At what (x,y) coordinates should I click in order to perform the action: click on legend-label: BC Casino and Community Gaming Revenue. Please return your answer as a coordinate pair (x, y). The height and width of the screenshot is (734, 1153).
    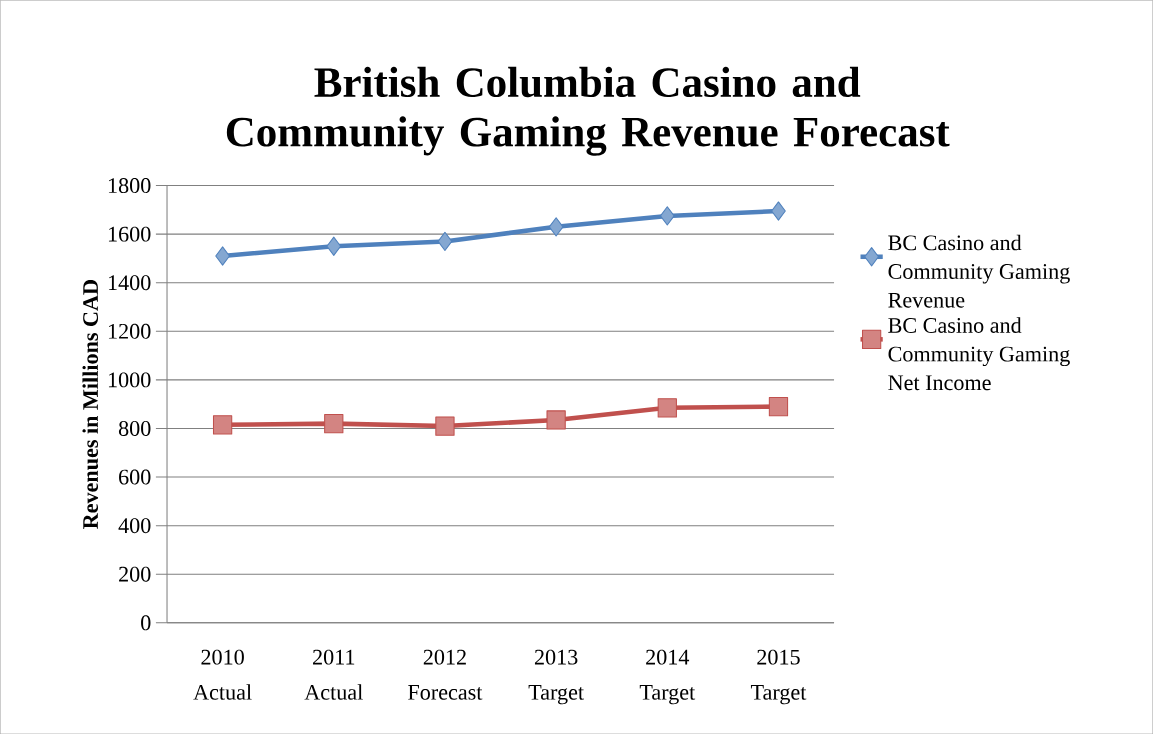
    Looking at the image, I should click on (979, 271).